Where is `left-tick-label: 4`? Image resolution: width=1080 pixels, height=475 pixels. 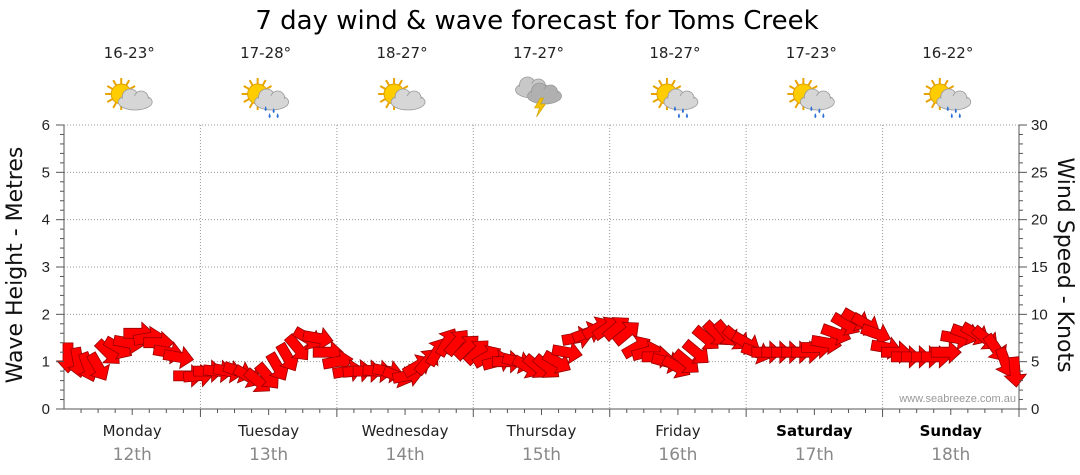 left-tick-label: 4 is located at coordinates (46, 220).